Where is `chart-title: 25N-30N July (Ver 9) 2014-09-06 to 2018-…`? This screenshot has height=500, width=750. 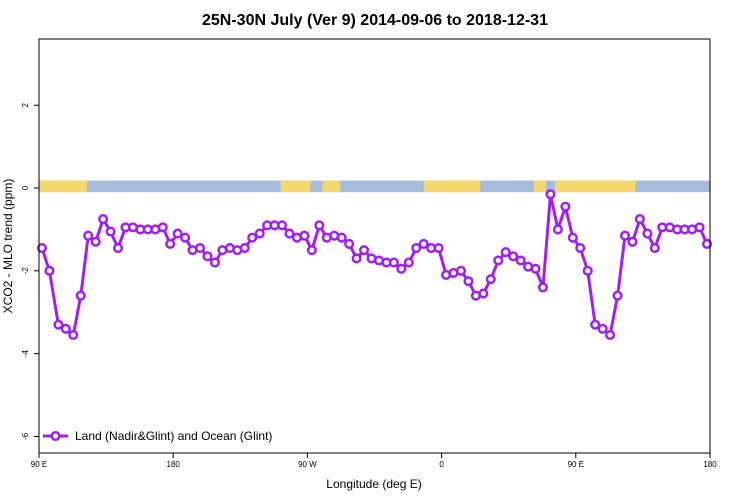
chart-title: 25N-30N July (Ver 9) 2014-09-06 to 2018-… is located at coordinates (375, 20).